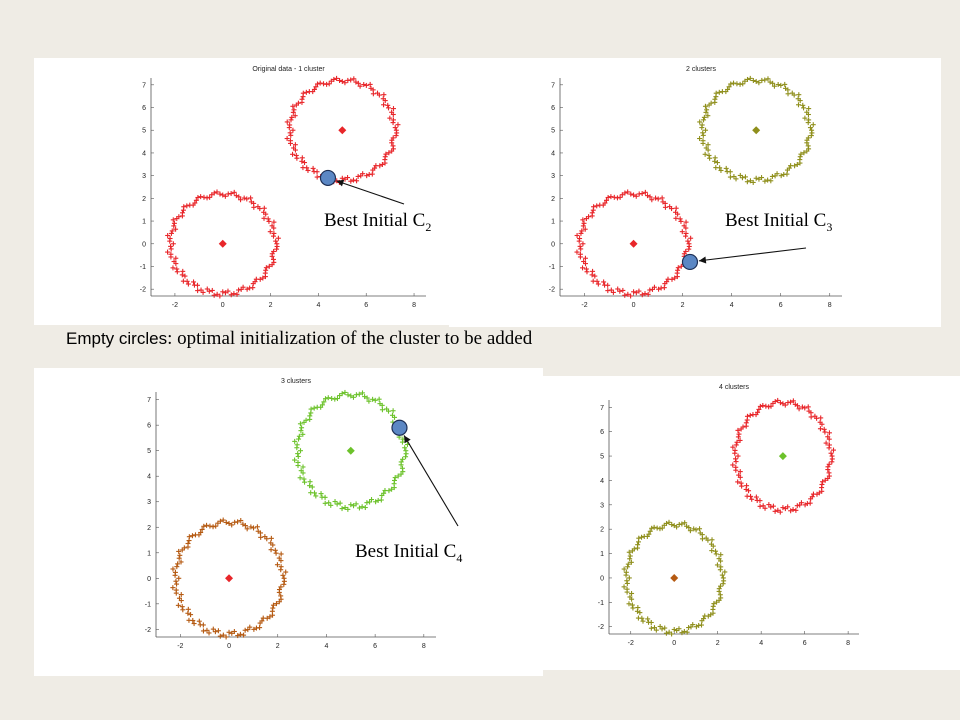 This screenshot has height=720, width=960. What do you see at coordinates (701, 69) in the screenshot?
I see `chart-title: 2 clusters` at bounding box center [701, 69].